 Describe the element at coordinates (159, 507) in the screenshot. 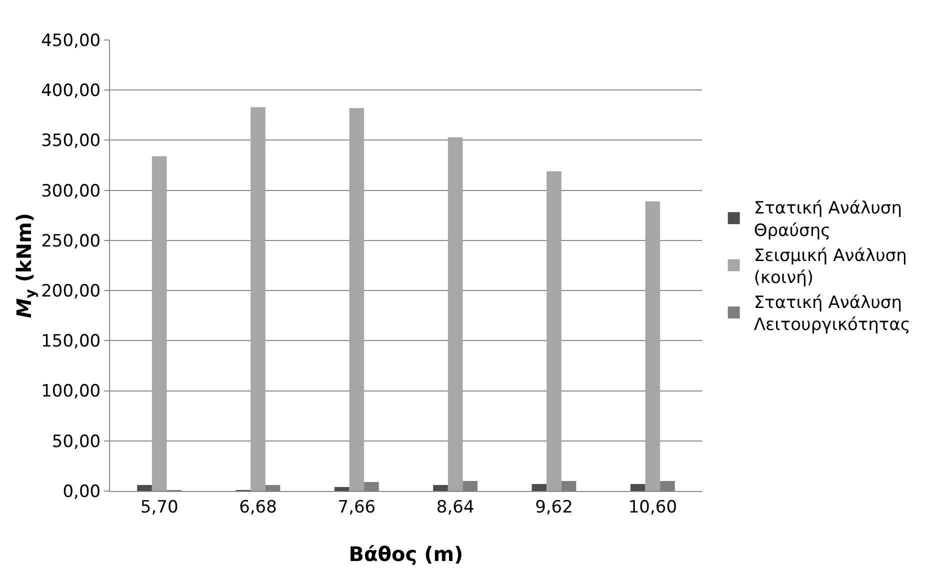

I see `x-tick-label: 5,70` at that location.